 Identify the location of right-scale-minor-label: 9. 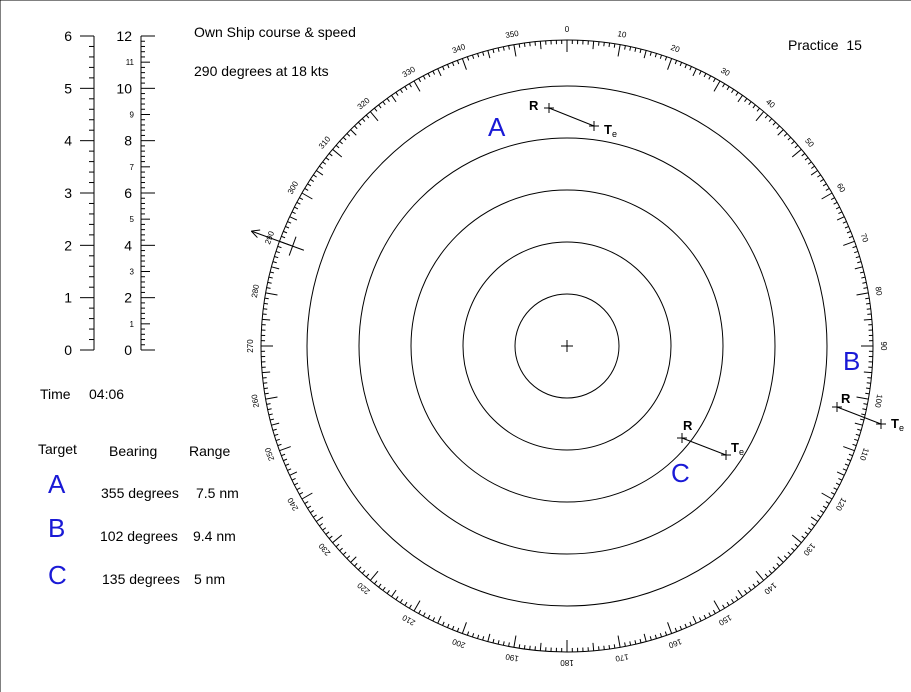
(132, 115).